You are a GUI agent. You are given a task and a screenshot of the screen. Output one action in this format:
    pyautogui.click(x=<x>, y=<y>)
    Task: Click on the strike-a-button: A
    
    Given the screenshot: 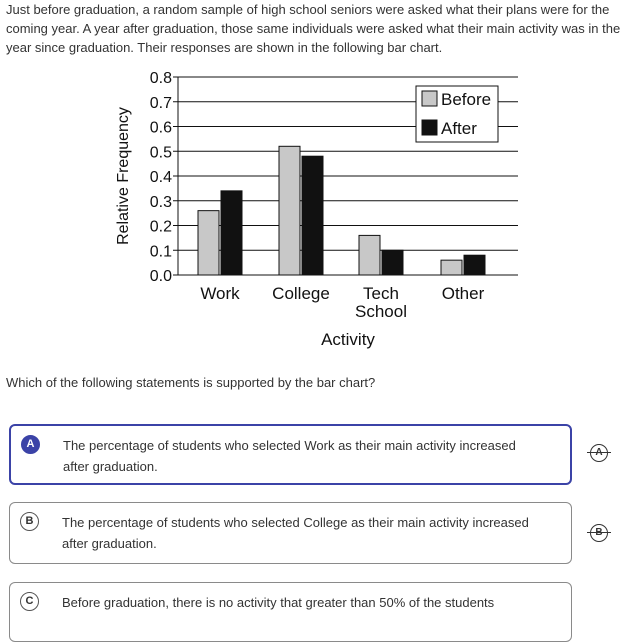 What is the action you would take?
    pyautogui.click(x=599, y=453)
    